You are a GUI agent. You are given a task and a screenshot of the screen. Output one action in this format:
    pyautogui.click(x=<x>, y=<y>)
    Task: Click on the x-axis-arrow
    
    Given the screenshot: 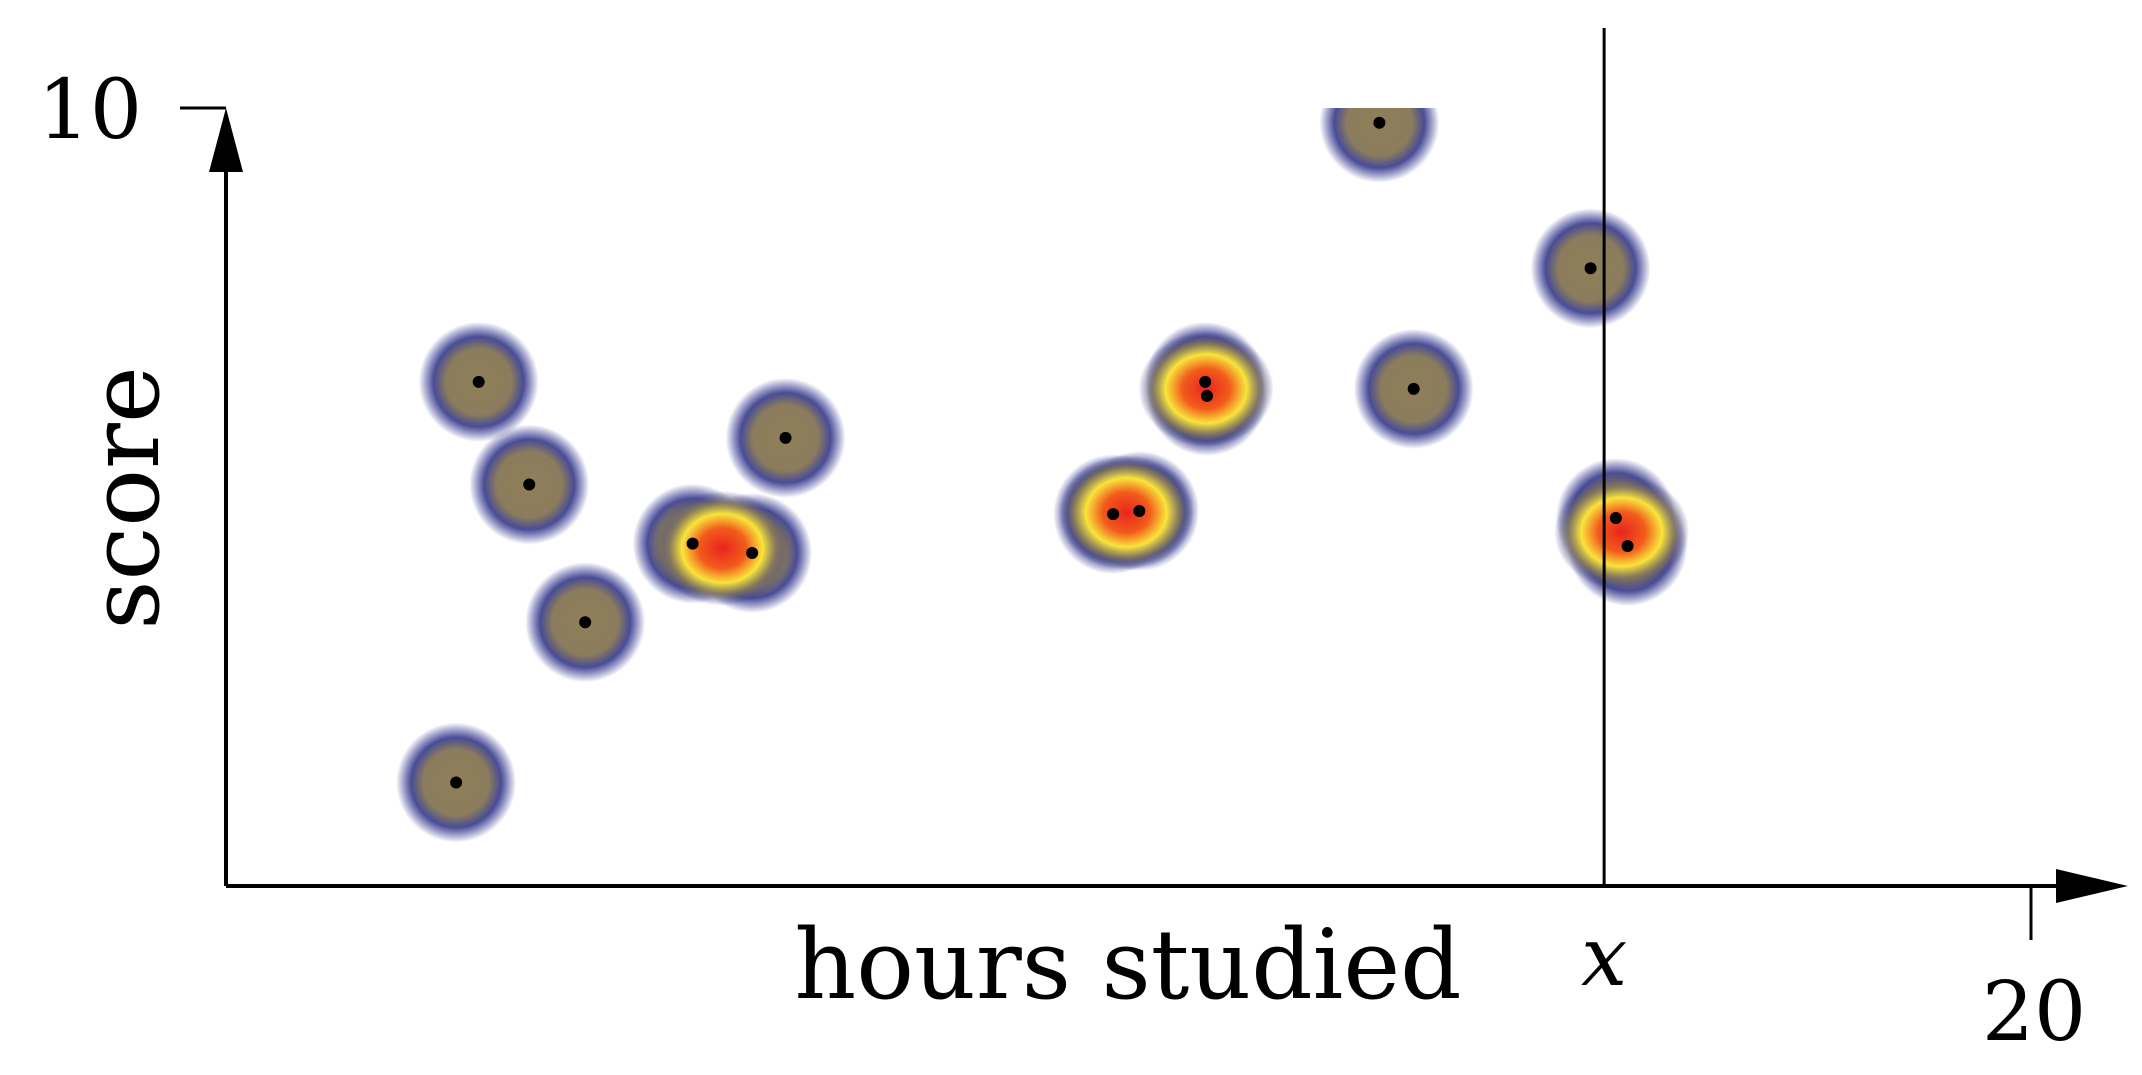 What is the action you would take?
    pyautogui.click(x=2092, y=886)
    